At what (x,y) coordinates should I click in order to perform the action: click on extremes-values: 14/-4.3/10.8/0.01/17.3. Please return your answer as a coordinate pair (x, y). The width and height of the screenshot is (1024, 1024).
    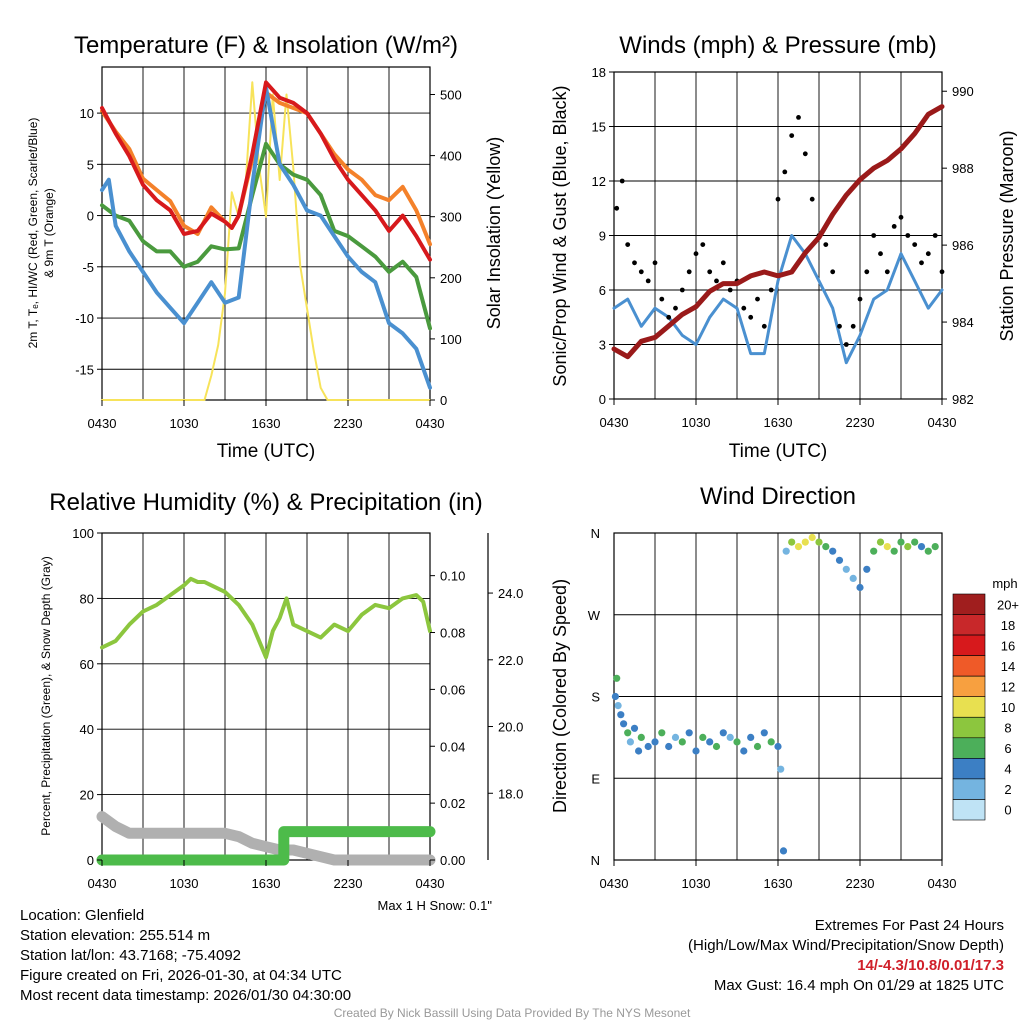
    Looking at the image, I should click on (930, 965).